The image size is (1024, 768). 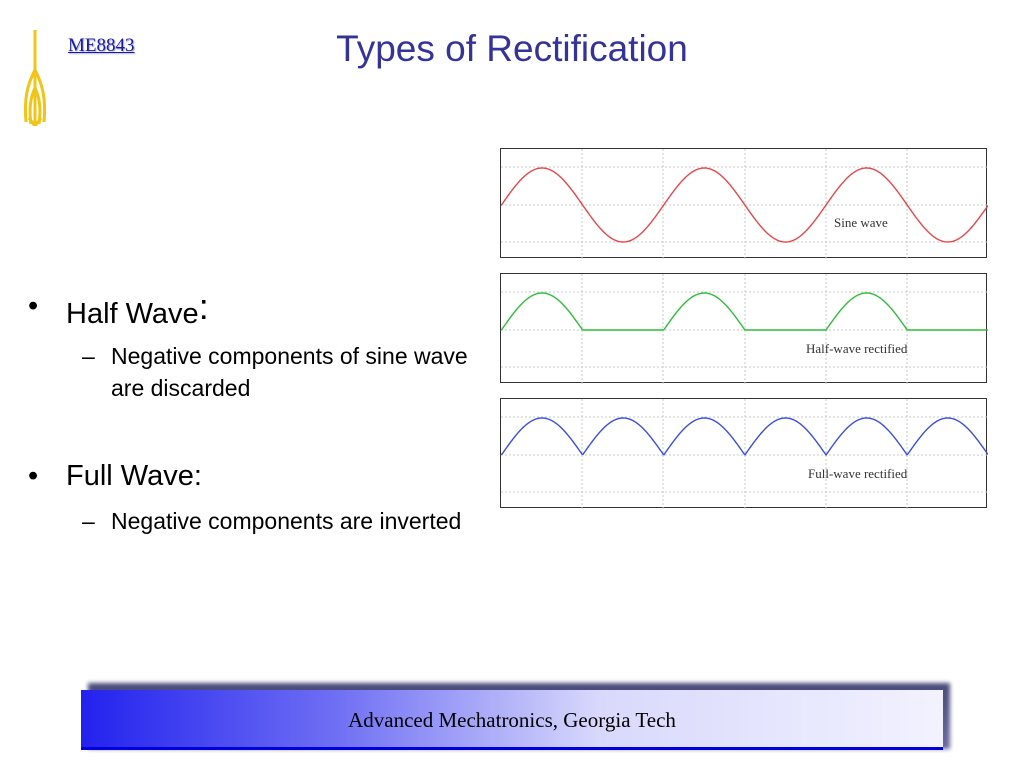 I want to click on full-wave-panel: Full-wave rectified, so click(x=744, y=453).